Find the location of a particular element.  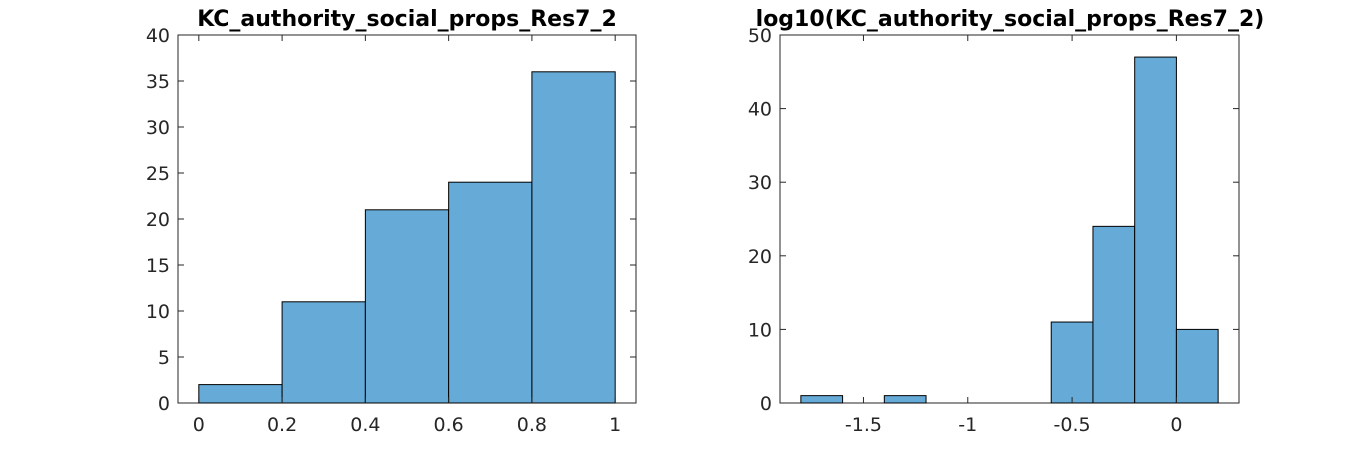

chart-title: KC_authority_social_props_Res7_2 is located at coordinates (407, 19).